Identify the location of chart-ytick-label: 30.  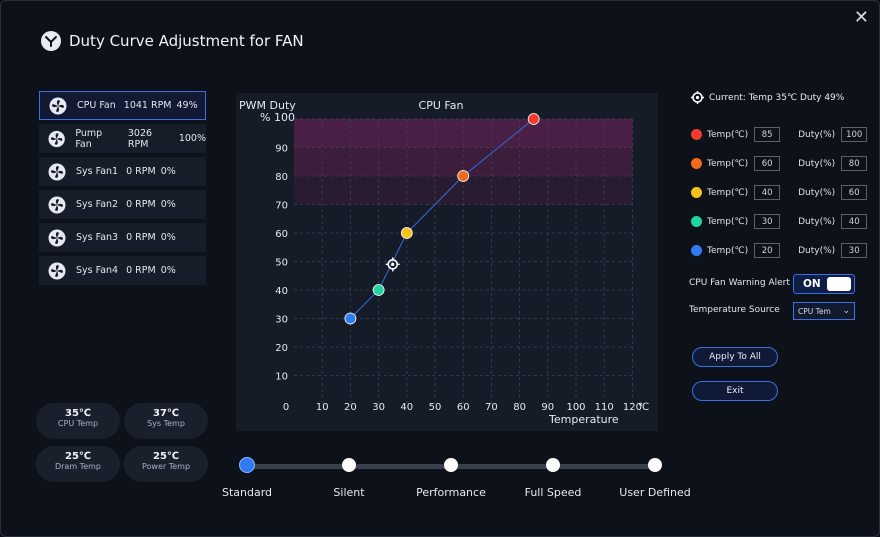
(281, 320).